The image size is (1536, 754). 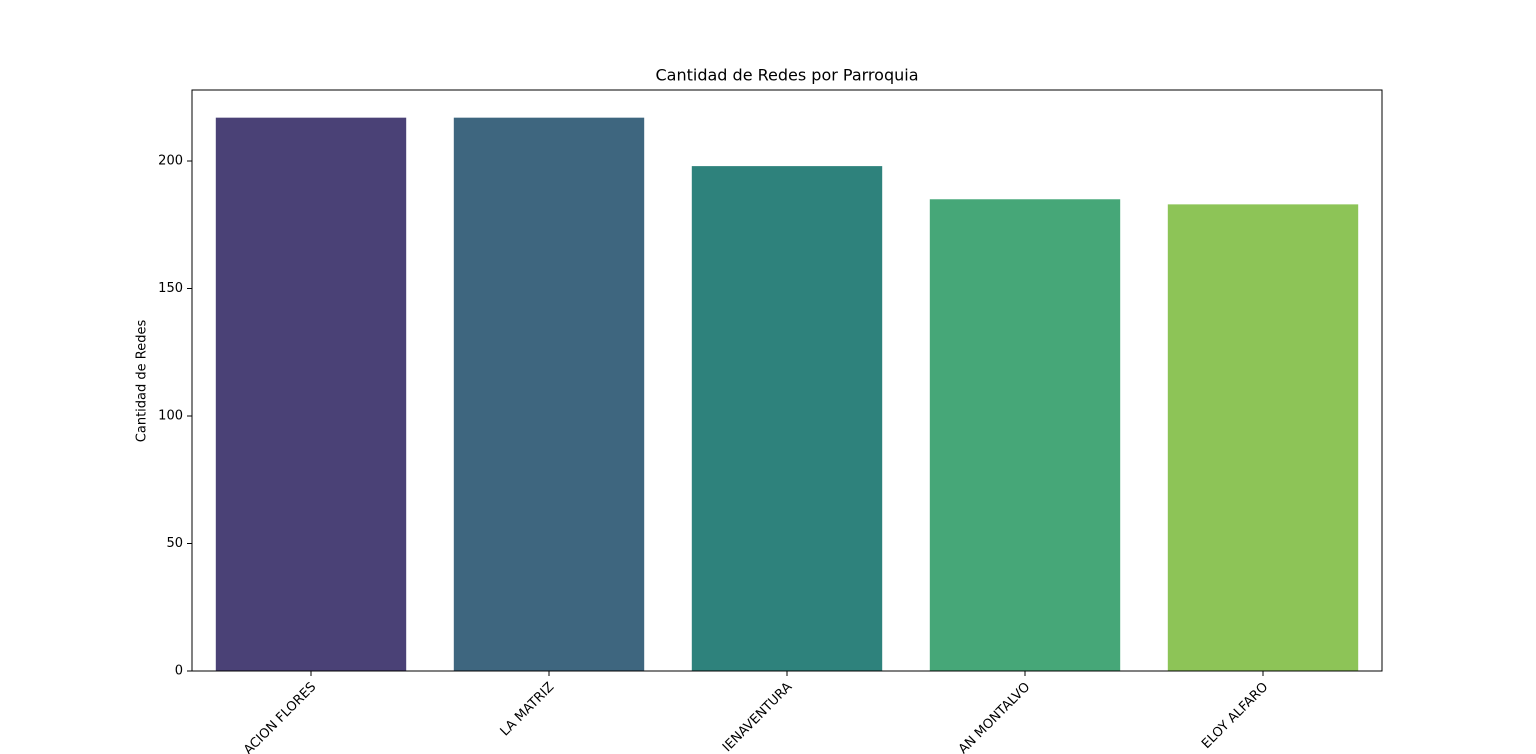 I want to click on x-tick-label: IENAVENTURA, so click(x=757, y=717).